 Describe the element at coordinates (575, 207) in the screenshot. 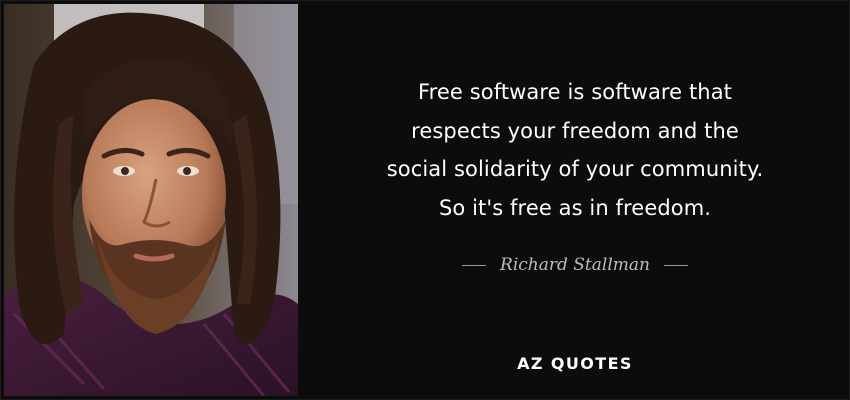

I see `quote-line: So it's free as in freedom.` at that location.